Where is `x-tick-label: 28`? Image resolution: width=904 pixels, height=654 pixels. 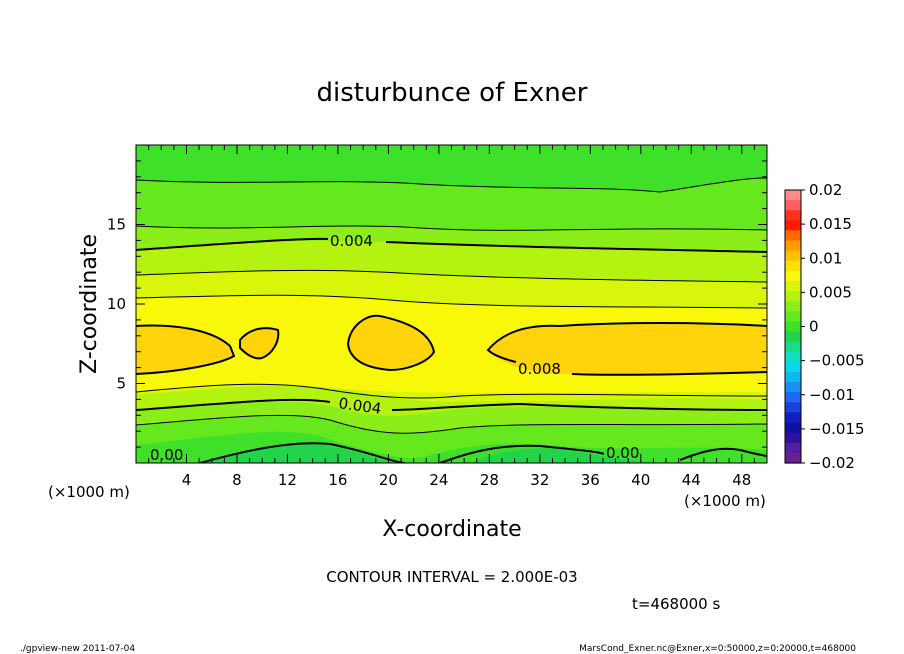
x-tick-label: 28 is located at coordinates (489, 480).